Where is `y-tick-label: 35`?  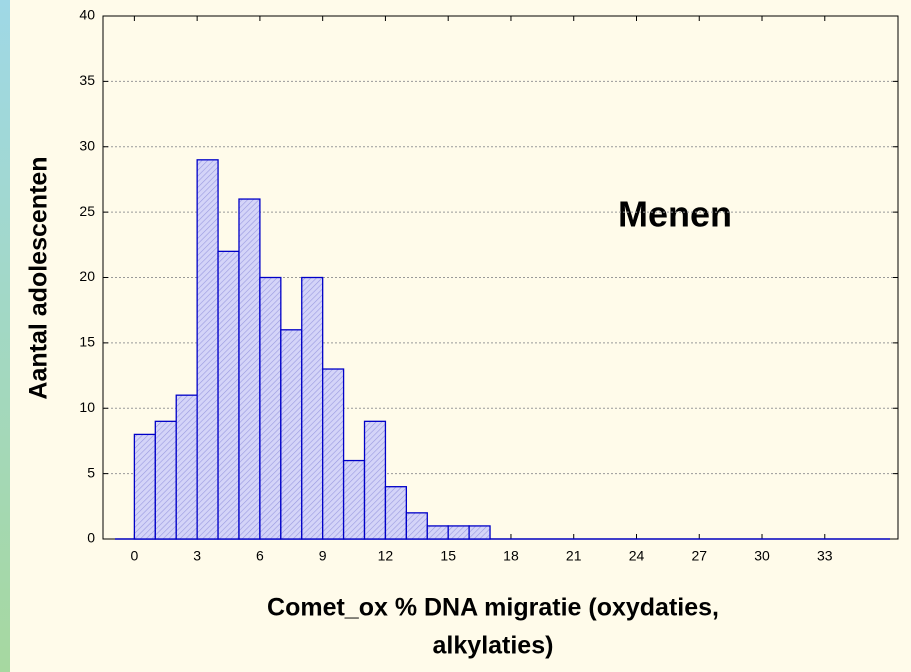 y-tick-label: 35 is located at coordinates (87, 80).